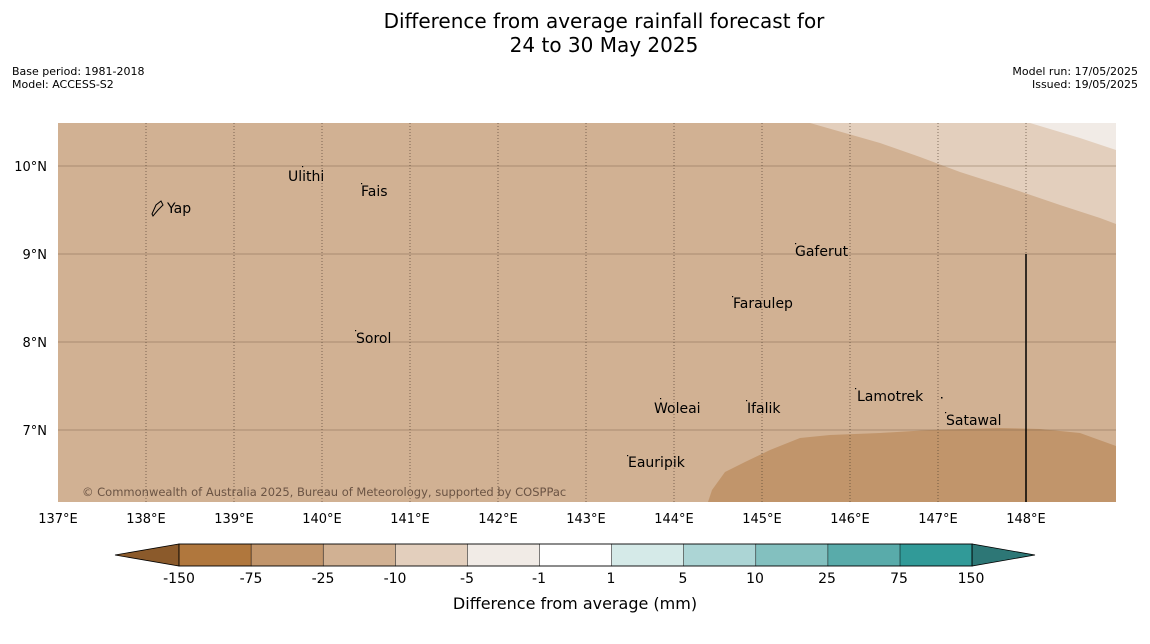 The height and width of the screenshot is (644, 1150). What do you see at coordinates (683, 579) in the screenshot?
I see `colorbar-label: 5` at bounding box center [683, 579].